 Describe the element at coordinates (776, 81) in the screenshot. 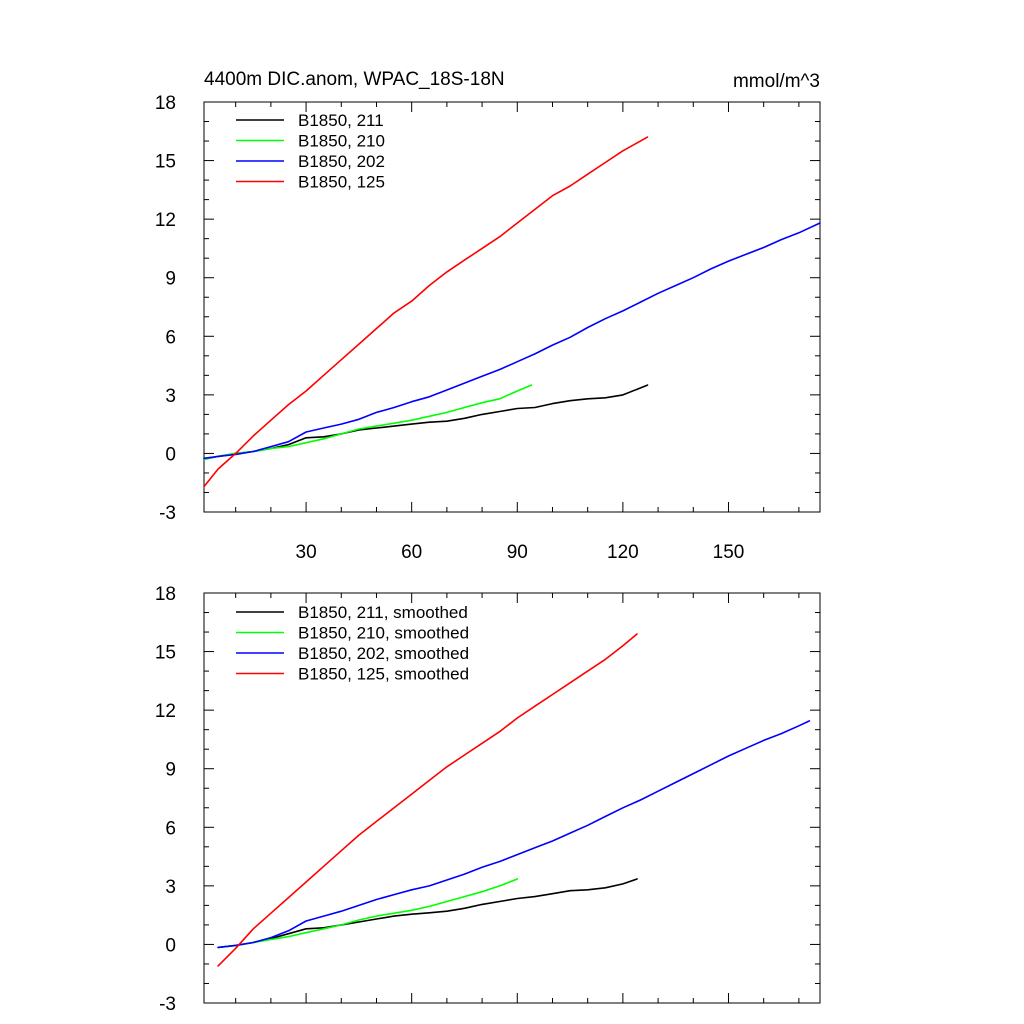

I see `units-label: mmol/m^3` at that location.